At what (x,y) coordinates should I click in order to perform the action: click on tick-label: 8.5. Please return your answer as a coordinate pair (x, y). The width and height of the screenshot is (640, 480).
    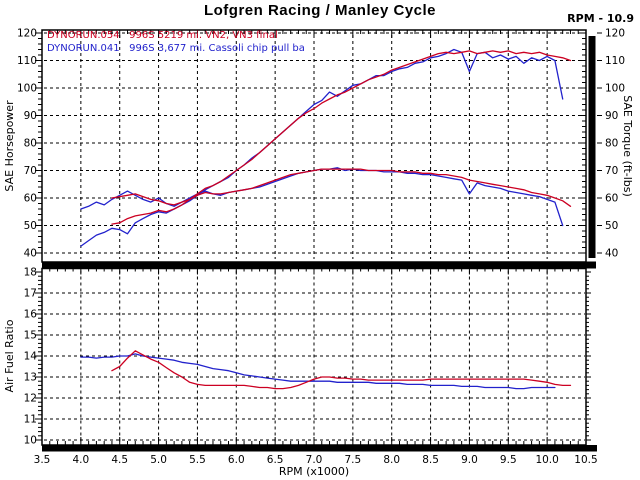
    Looking at the image, I should click on (430, 460).